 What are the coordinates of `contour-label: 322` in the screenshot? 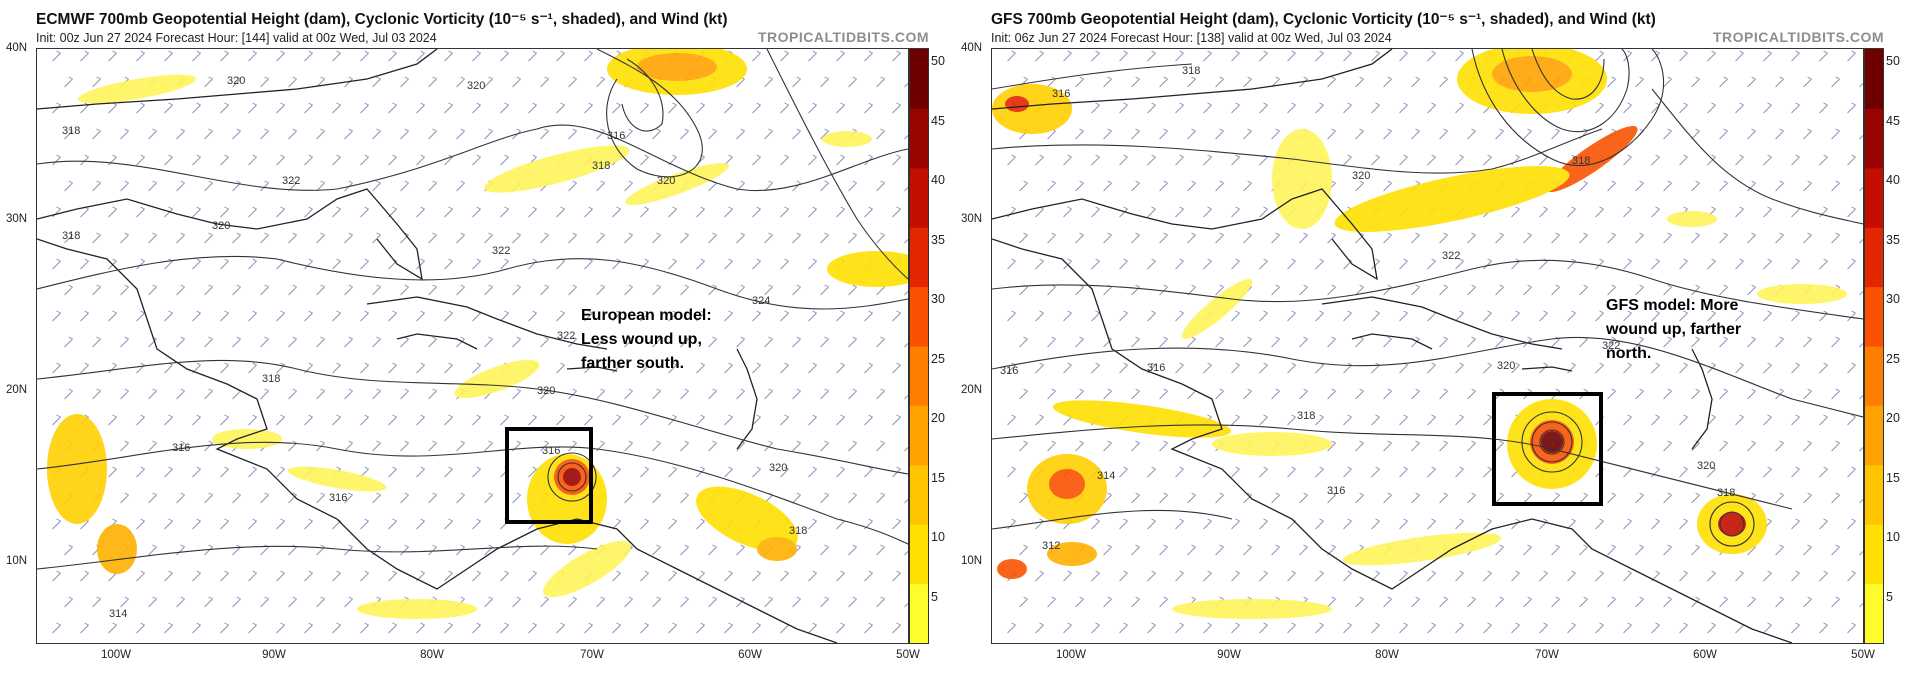 It's located at (1451, 256).